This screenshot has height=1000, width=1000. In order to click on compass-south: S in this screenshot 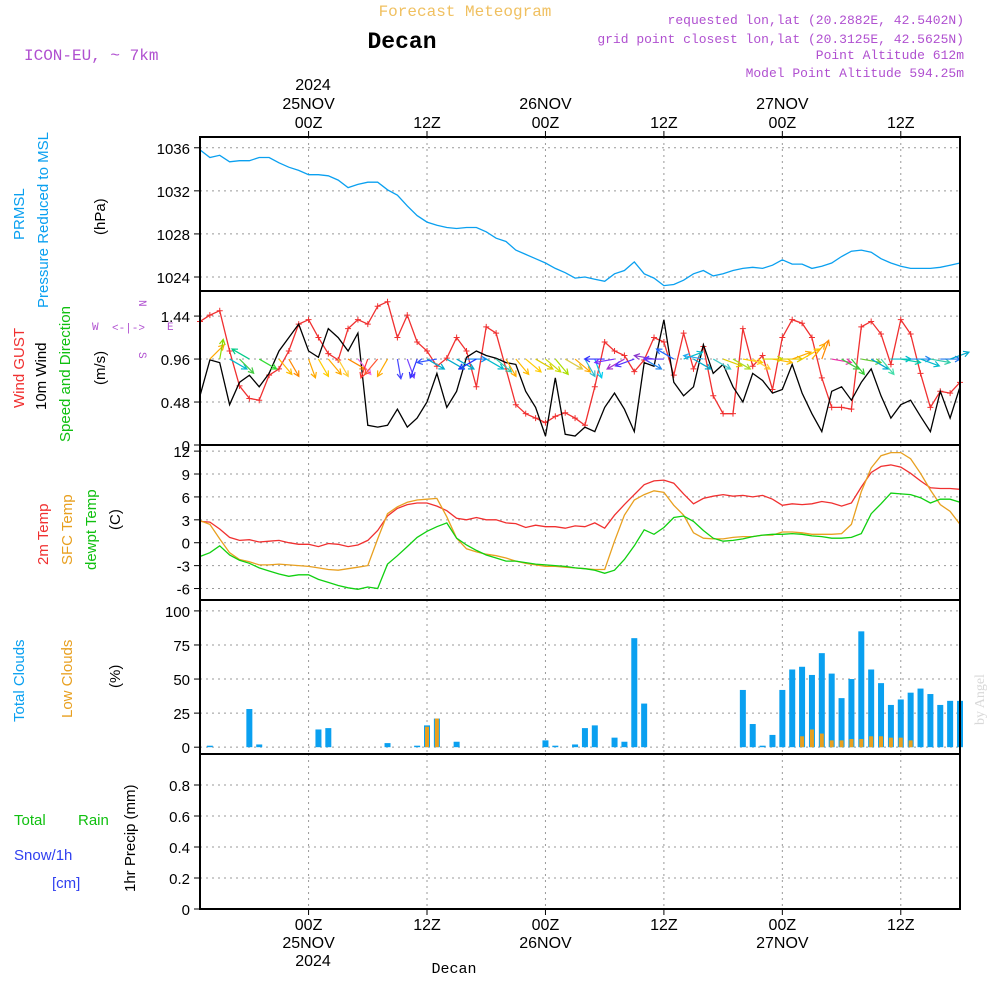, I will do `click(141, 355)`.